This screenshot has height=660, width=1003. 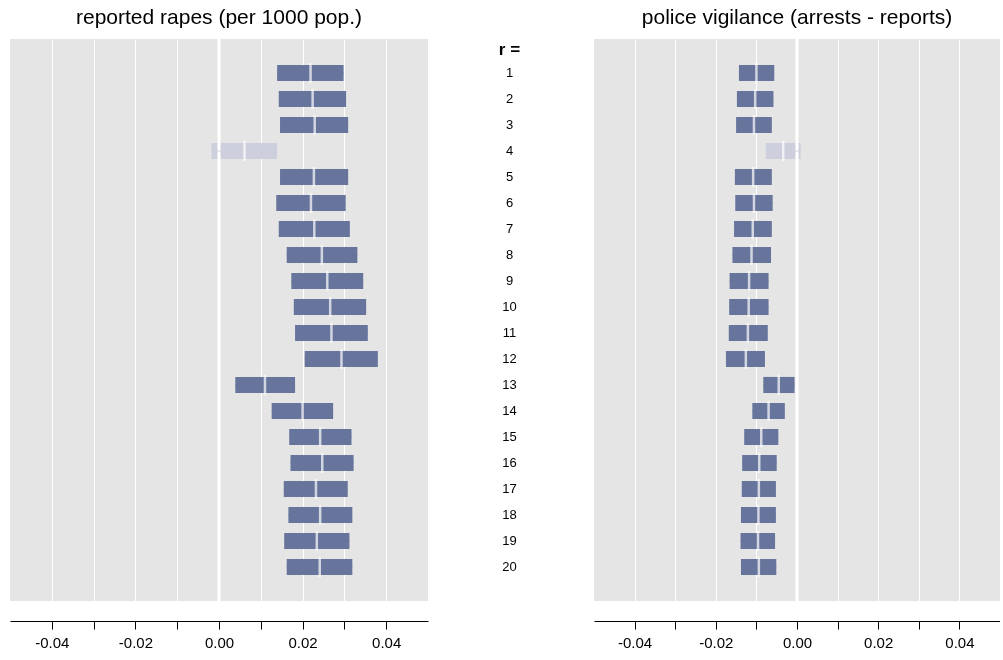 I want to click on chart-title: police vigilance (arrests - reports), so click(x=797, y=16).